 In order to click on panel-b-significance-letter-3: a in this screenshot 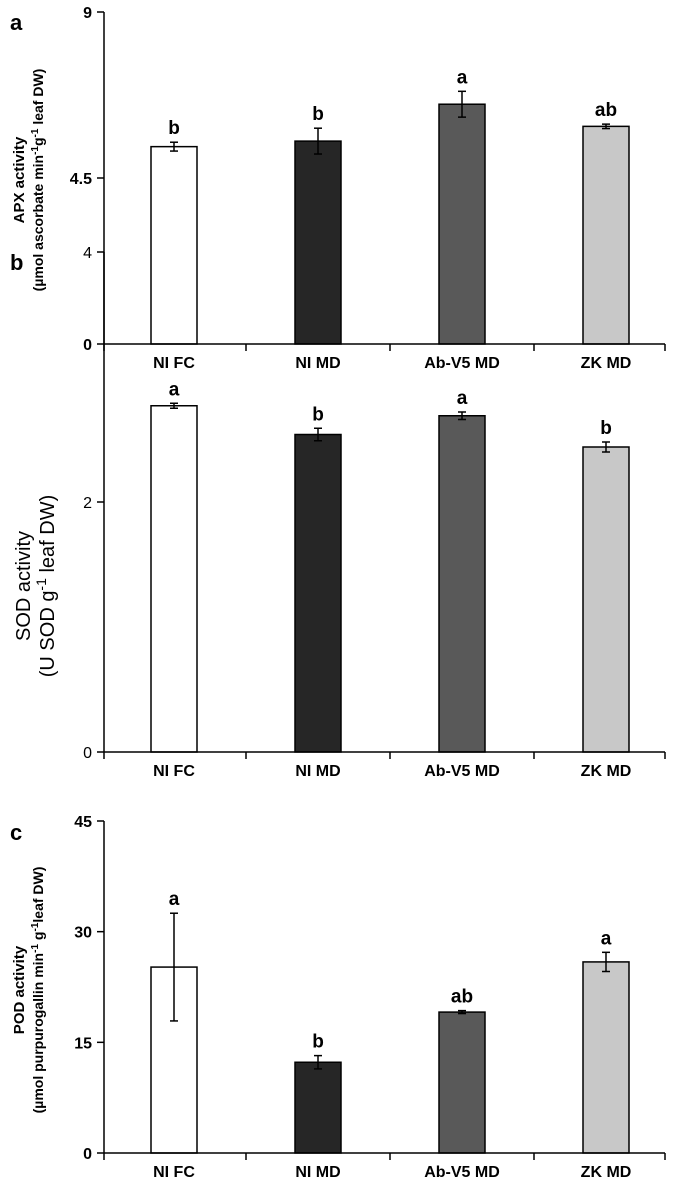, I will do `click(462, 398)`.